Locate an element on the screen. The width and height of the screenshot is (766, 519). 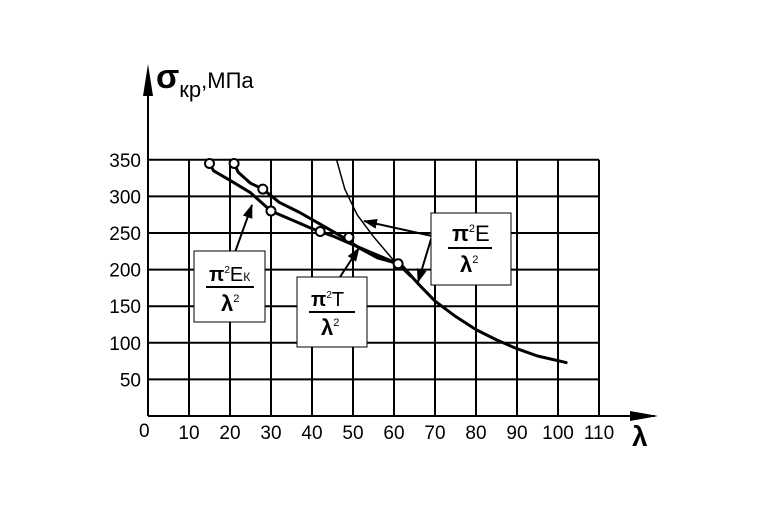
x-tick-label: 40 is located at coordinates (311, 433).